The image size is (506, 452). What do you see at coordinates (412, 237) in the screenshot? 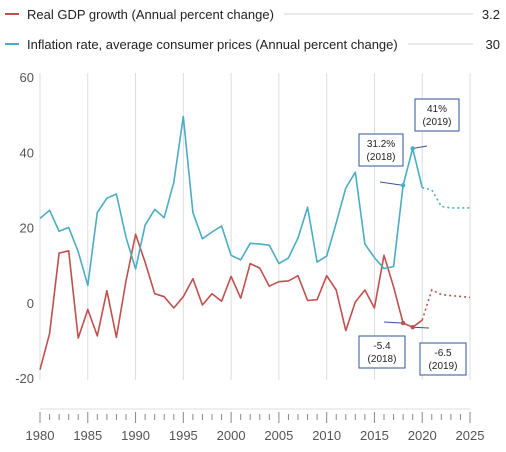
I see `annotations-layer: 31.2% (2018) 41% (2019) -5.4 (2018) -6.5 (2019)` at bounding box center [412, 237].